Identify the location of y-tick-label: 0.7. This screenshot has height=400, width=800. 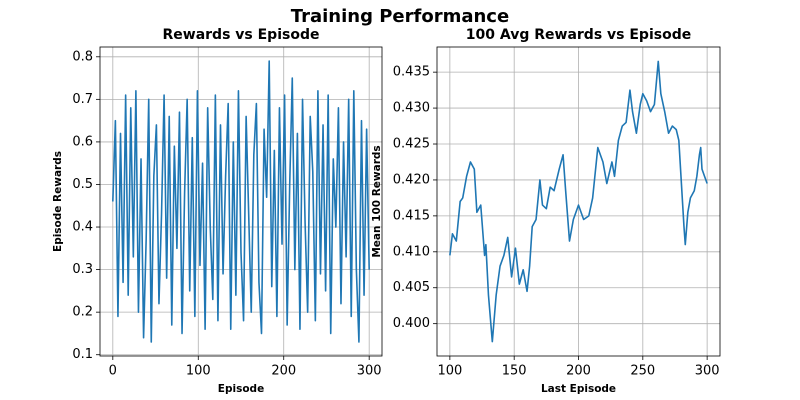
(82, 99).